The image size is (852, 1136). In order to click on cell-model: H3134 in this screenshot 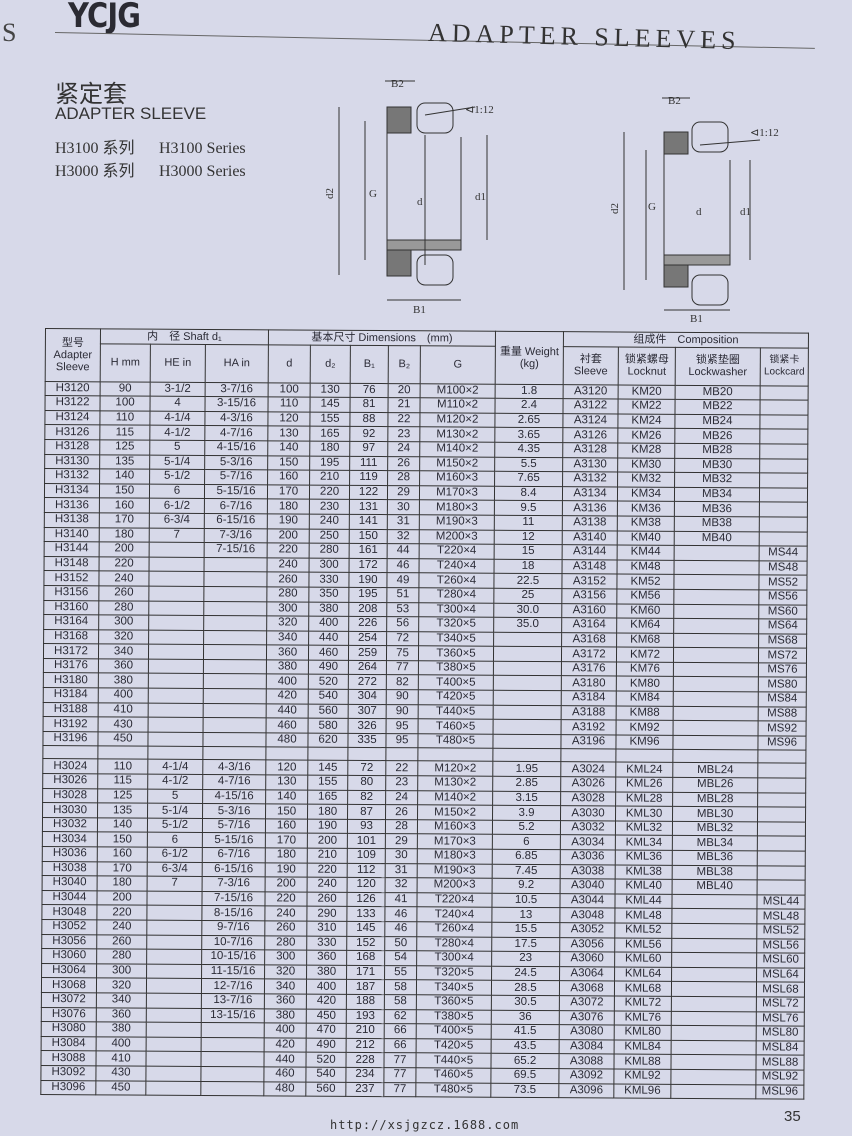, I will do `click(72, 491)`.